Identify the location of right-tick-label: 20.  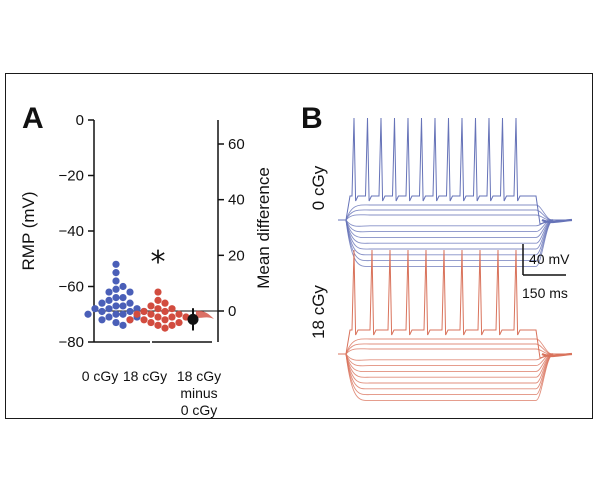
(236, 255).